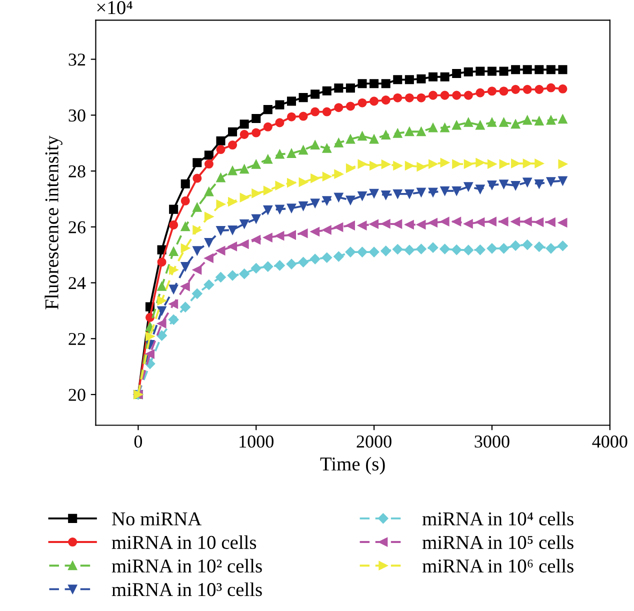 This screenshot has width=634, height=611. Describe the element at coordinates (352, 465) in the screenshot. I see `x-axis-title: Time (s)` at that location.